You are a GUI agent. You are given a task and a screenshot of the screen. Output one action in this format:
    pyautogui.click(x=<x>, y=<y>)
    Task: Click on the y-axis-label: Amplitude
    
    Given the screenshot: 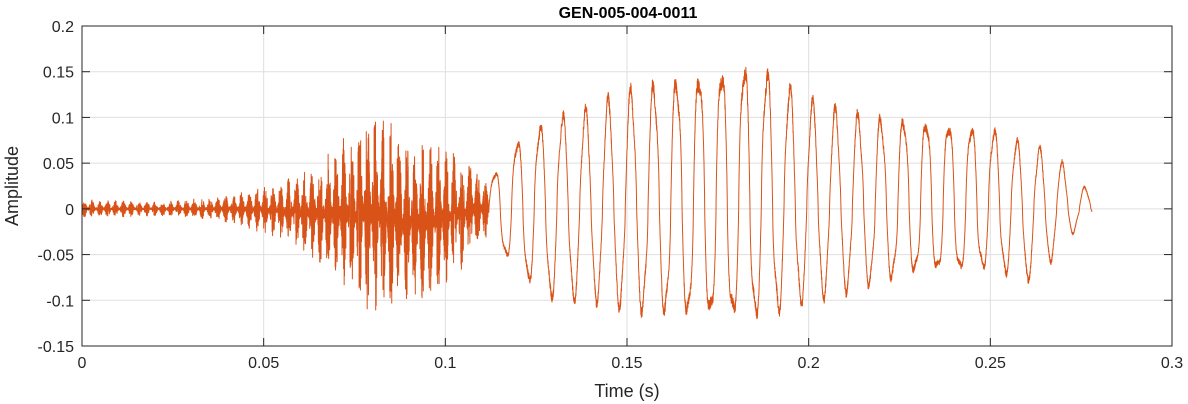 What is the action you would take?
    pyautogui.click(x=12, y=186)
    